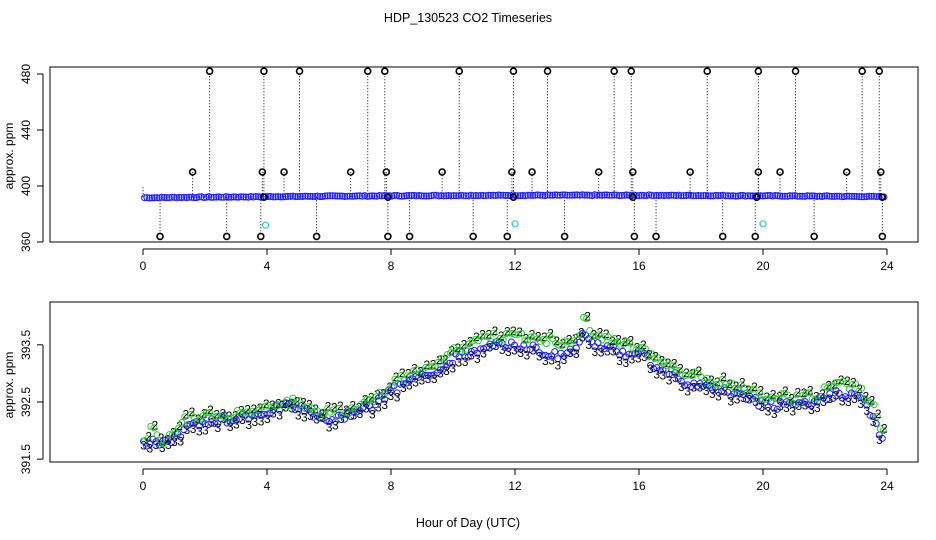 The width and height of the screenshot is (936, 540). What do you see at coordinates (26, 74) in the screenshot?
I see `top-y-tick-label: 480` at bounding box center [26, 74].